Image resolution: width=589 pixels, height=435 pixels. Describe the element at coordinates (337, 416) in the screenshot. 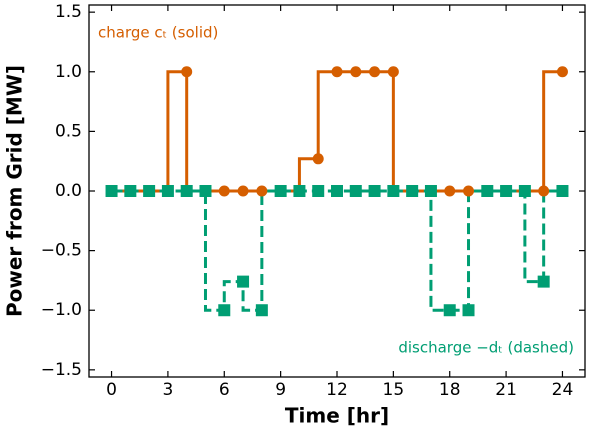

I see `x-axis-label: Time [hr]` at that location.